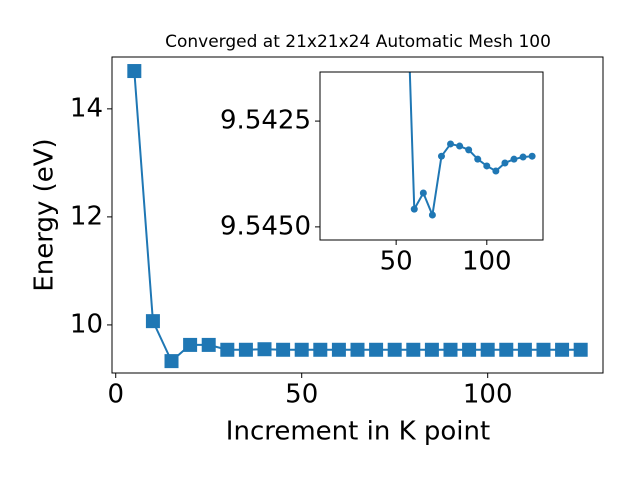 This screenshot has width=640, height=480. What do you see at coordinates (265, 121) in the screenshot?
I see `y-tick-label: 9.5425` at bounding box center [265, 121].